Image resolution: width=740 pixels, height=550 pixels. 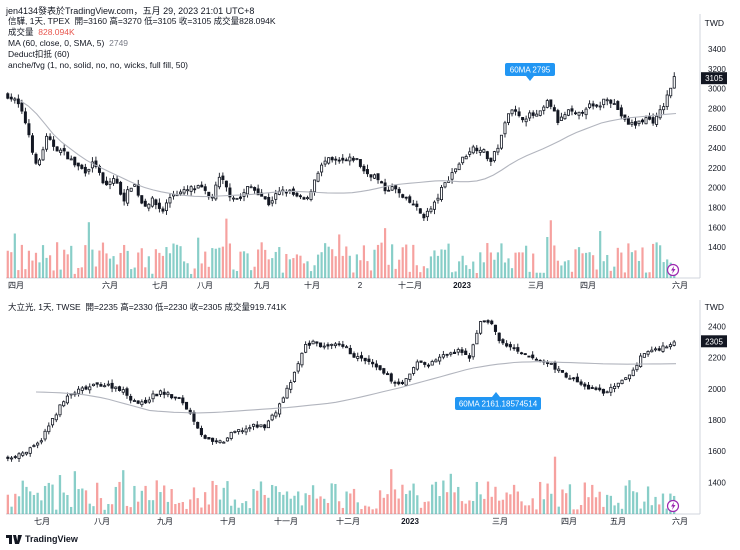 What do you see at coordinates (39, 54) in the screenshot?
I see `chart1-deduct-legend: Deduct扣抵 (60)` at bounding box center [39, 54].